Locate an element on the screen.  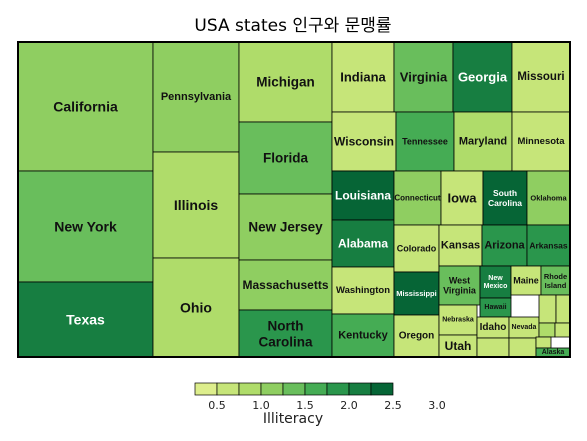
tile-kansas is located at coordinates (460, 245).